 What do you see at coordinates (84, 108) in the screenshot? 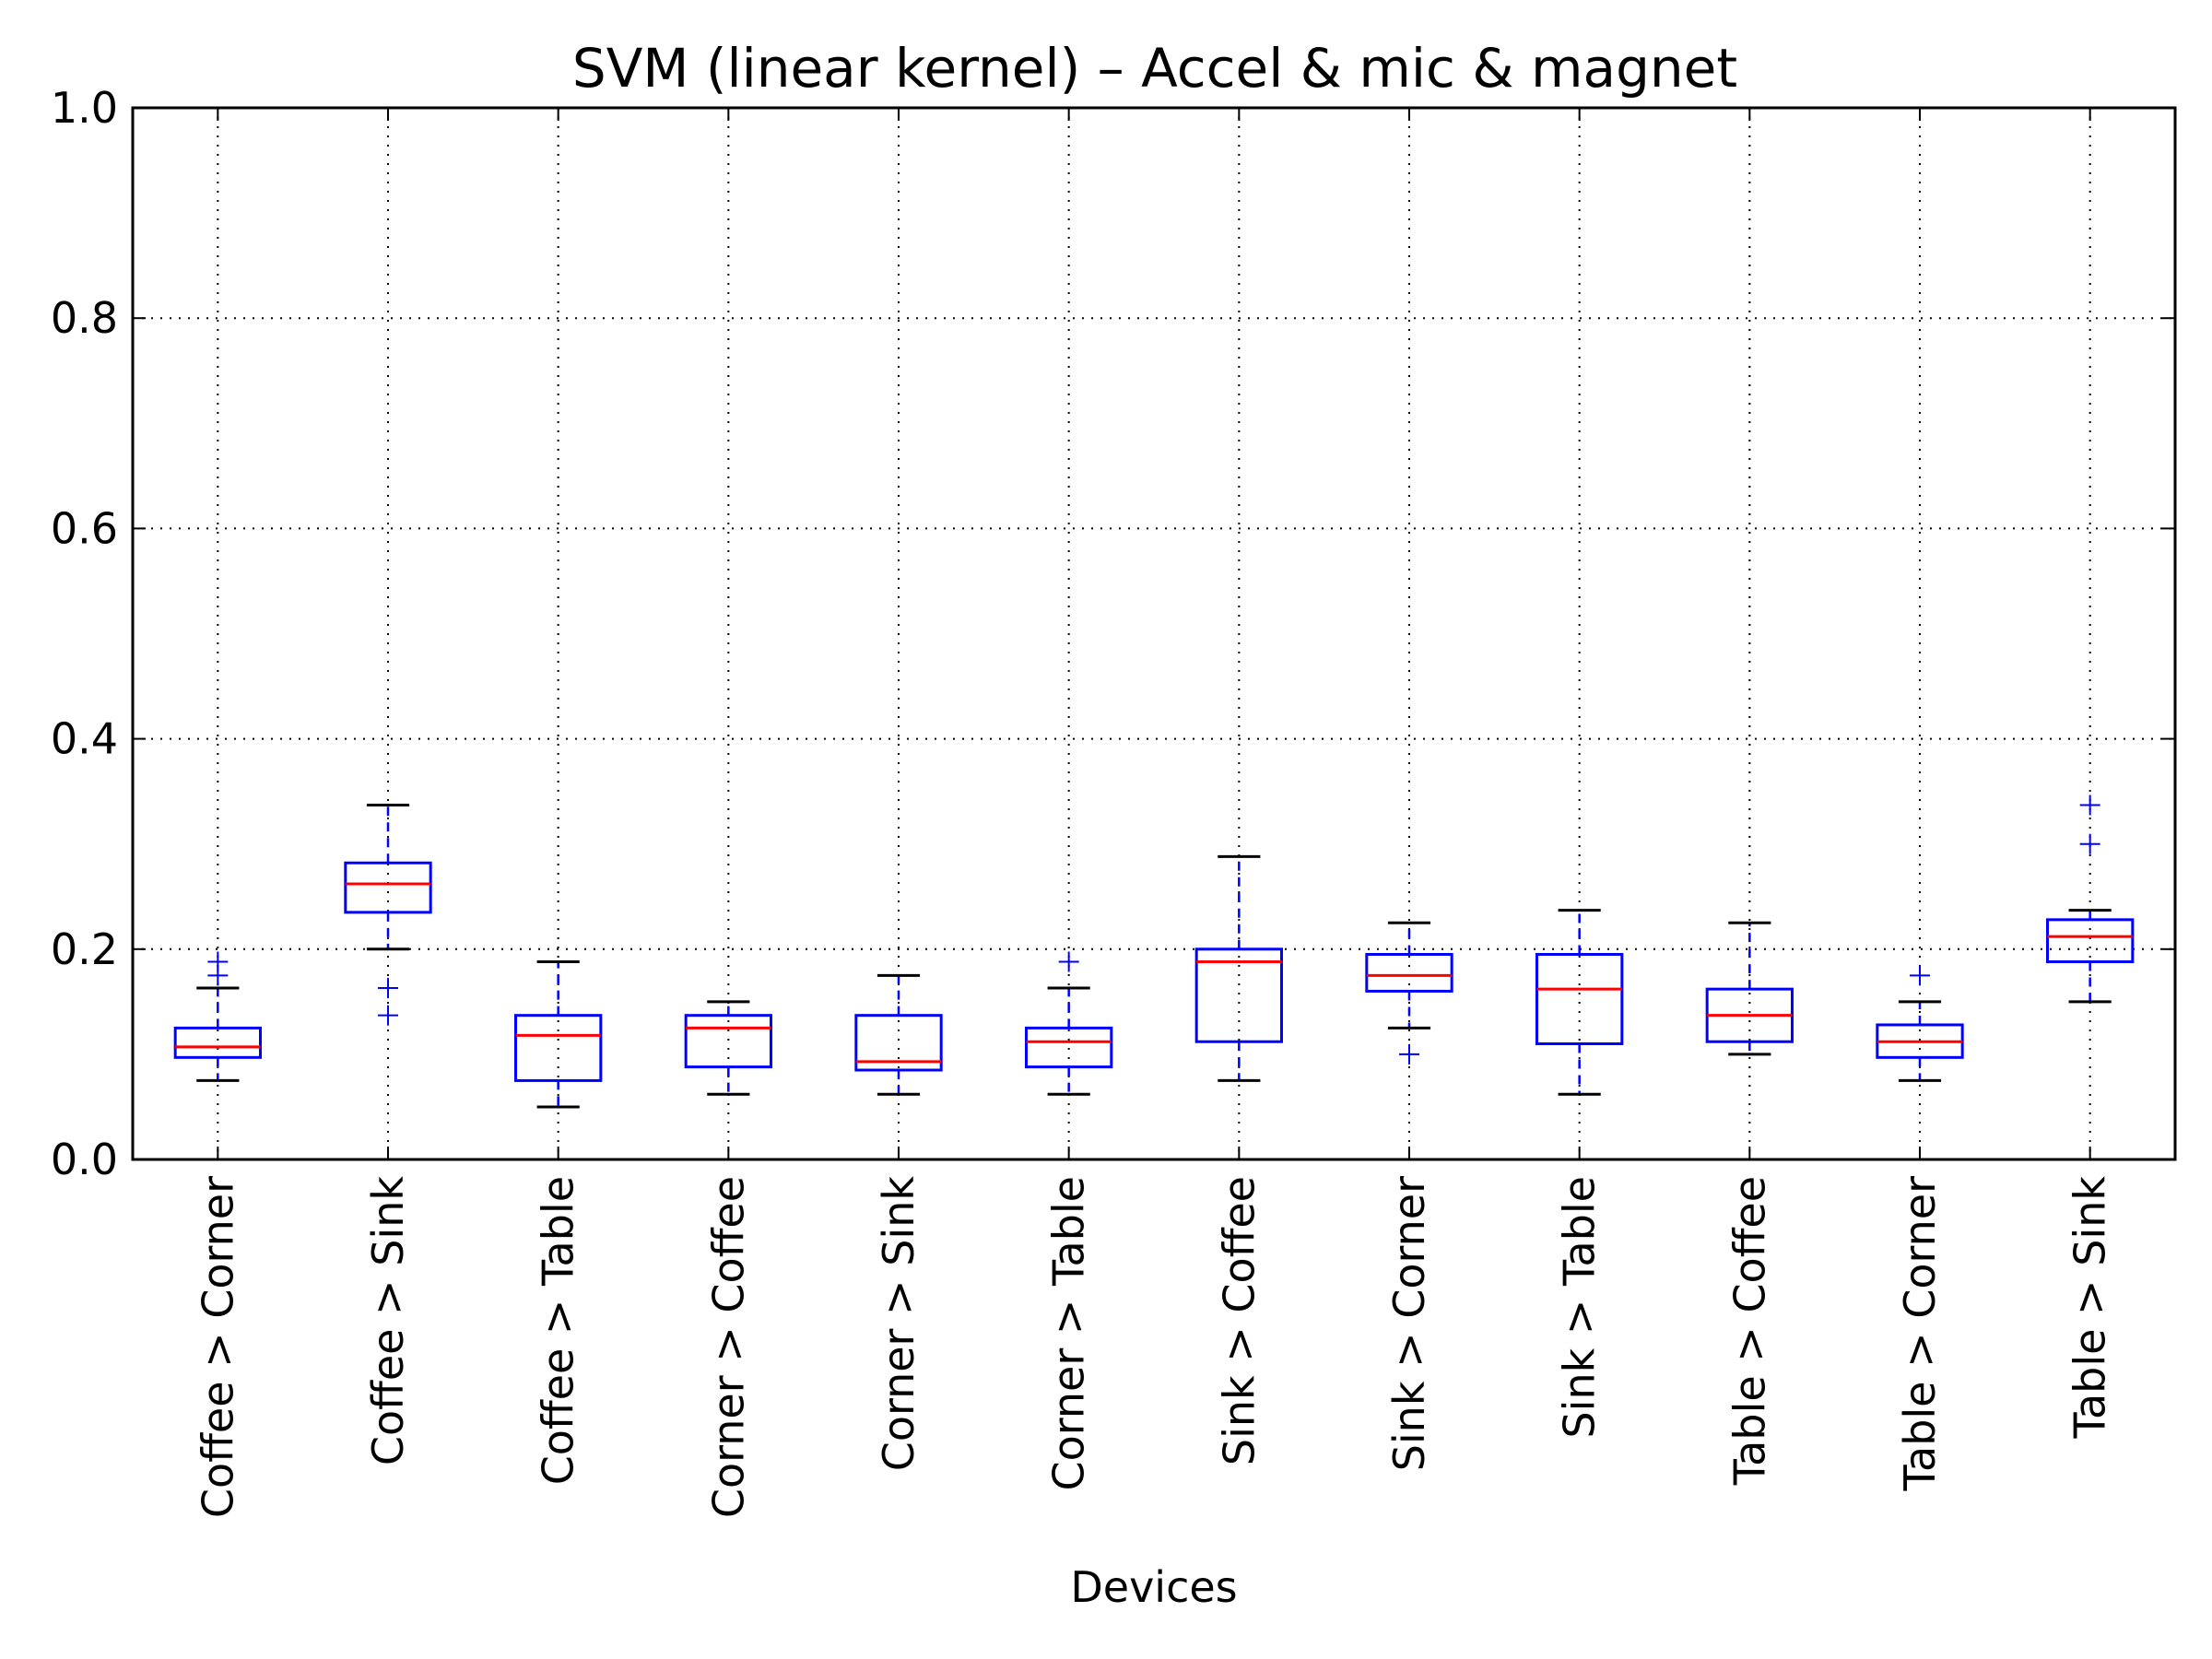
I see `y-tick-label: 1.0` at bounding box center [84, 108].